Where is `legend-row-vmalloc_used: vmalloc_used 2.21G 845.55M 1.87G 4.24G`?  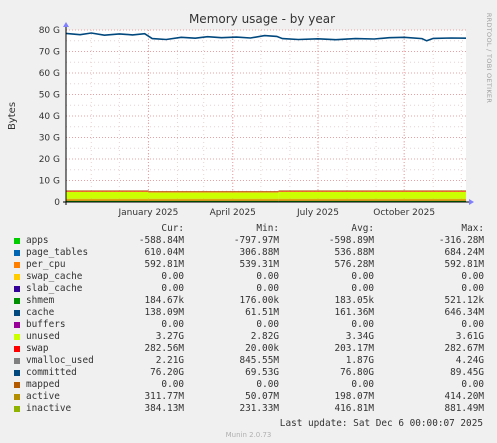 legend-row-vmalloc_used: vmalloc_used 2.21G 845.55M 1.87G 4.24G is located at coordinates (250, 361).